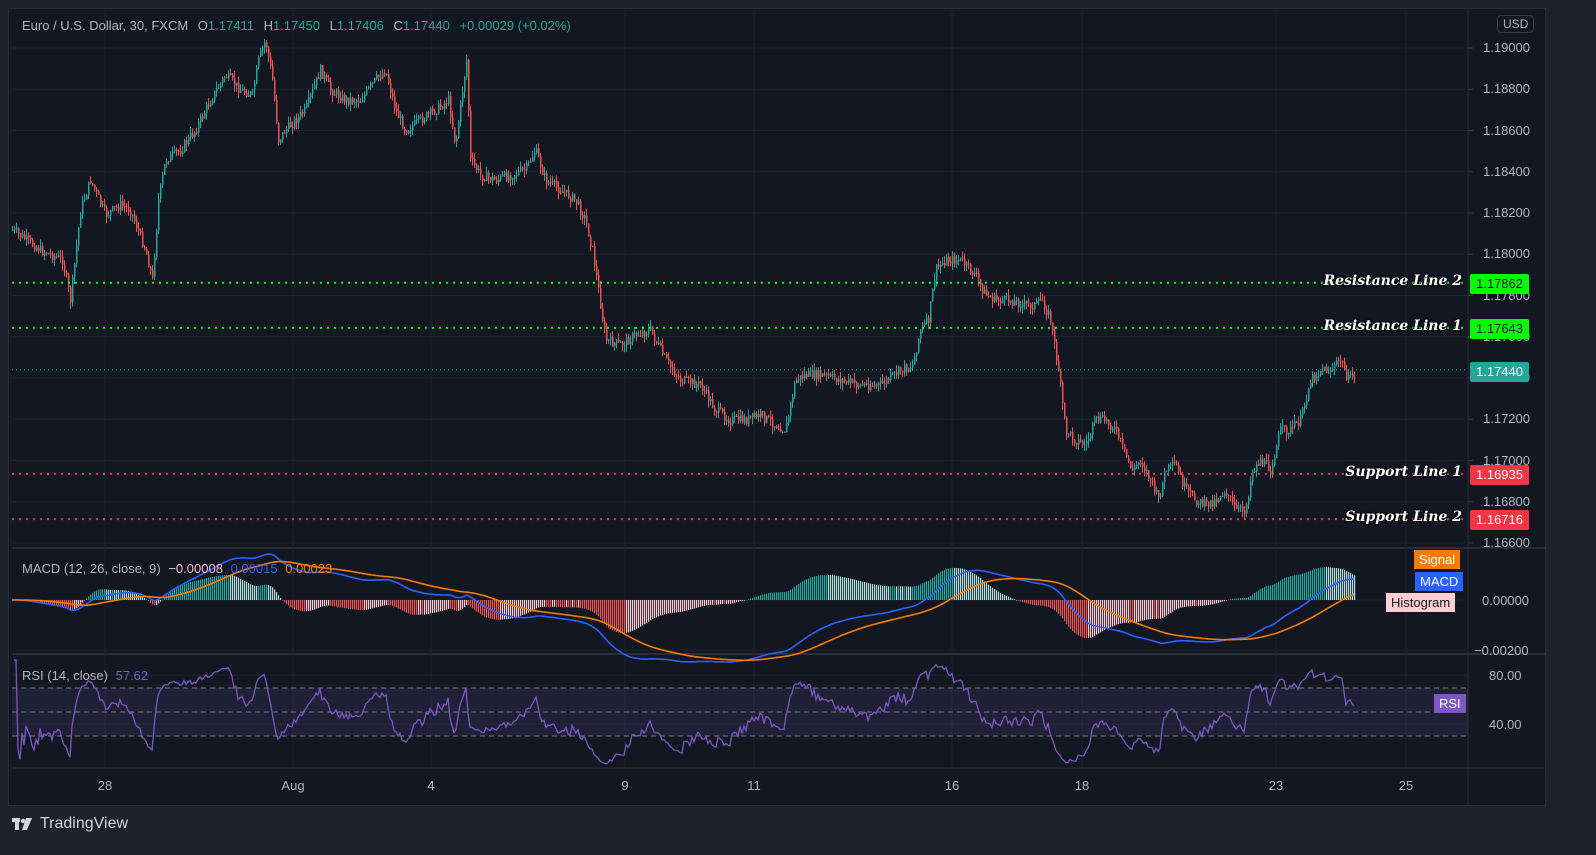 The width and height of the screenshot is (1596, 855). I want to click on time-tick-9: 9, so click(625, 785).